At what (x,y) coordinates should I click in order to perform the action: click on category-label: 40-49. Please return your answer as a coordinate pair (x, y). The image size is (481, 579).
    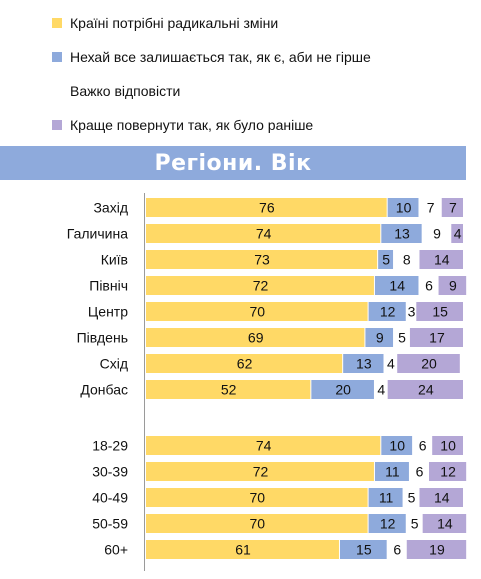
    Looking at the image, I should click on (110, 498).